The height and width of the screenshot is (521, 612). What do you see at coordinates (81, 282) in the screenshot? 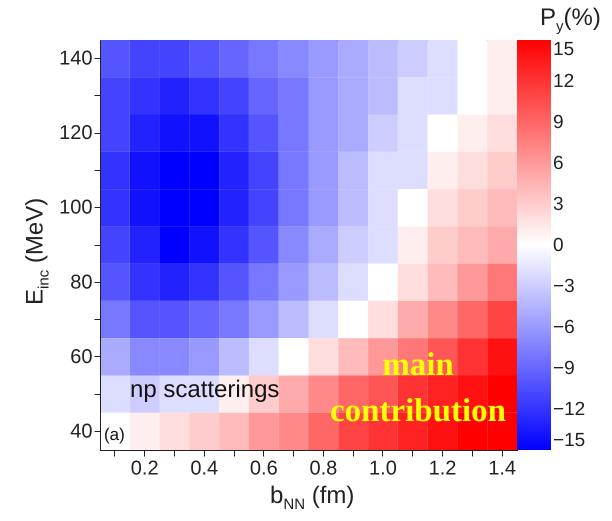
I see `y-tick-label: 80` at bounding box center [81, 282].